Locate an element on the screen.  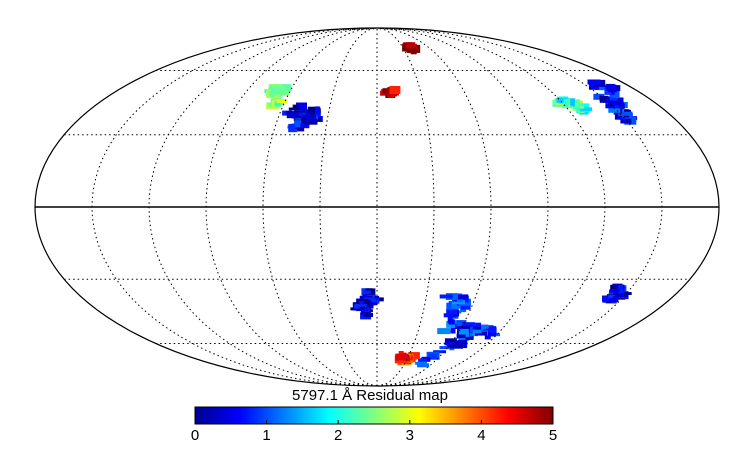
colorbar: 0 1 2 3 4 5 is located at coordinates (374, 425).